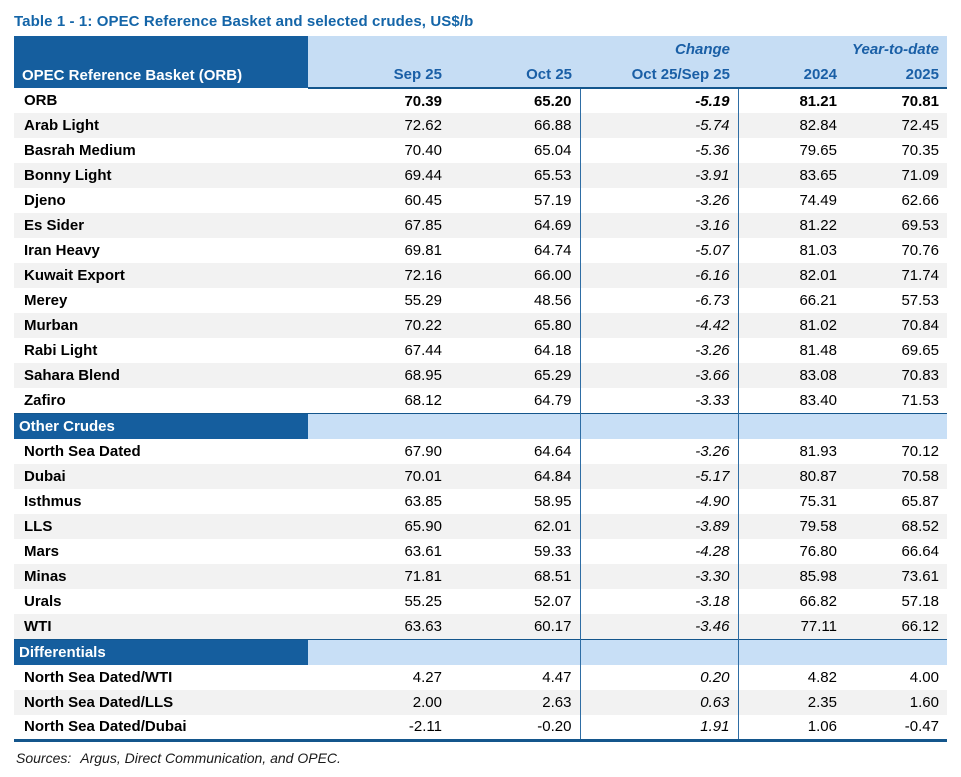 This screenshot has height=777, width=961. I want to click on sources-label: Sources:, so click(44, 757).